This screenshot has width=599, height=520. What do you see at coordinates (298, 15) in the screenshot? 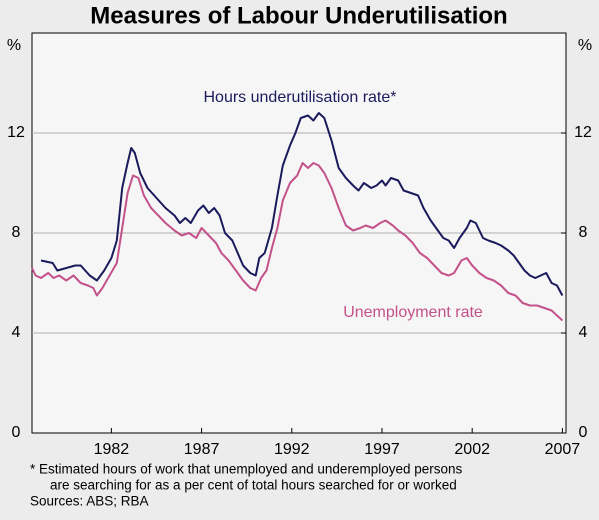
I see `chart-title: Measures of Labour Underutilisation` at bounding box center [298, 15].